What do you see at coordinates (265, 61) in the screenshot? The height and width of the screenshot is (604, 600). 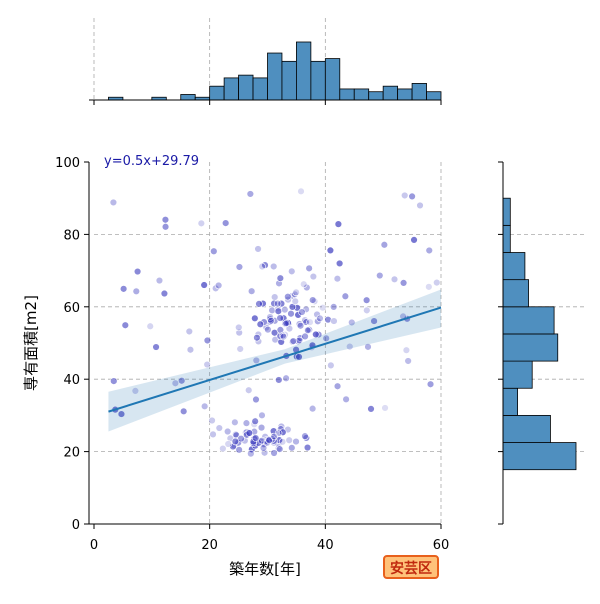 I see `top-histogram` at bounding box center [265, 61].